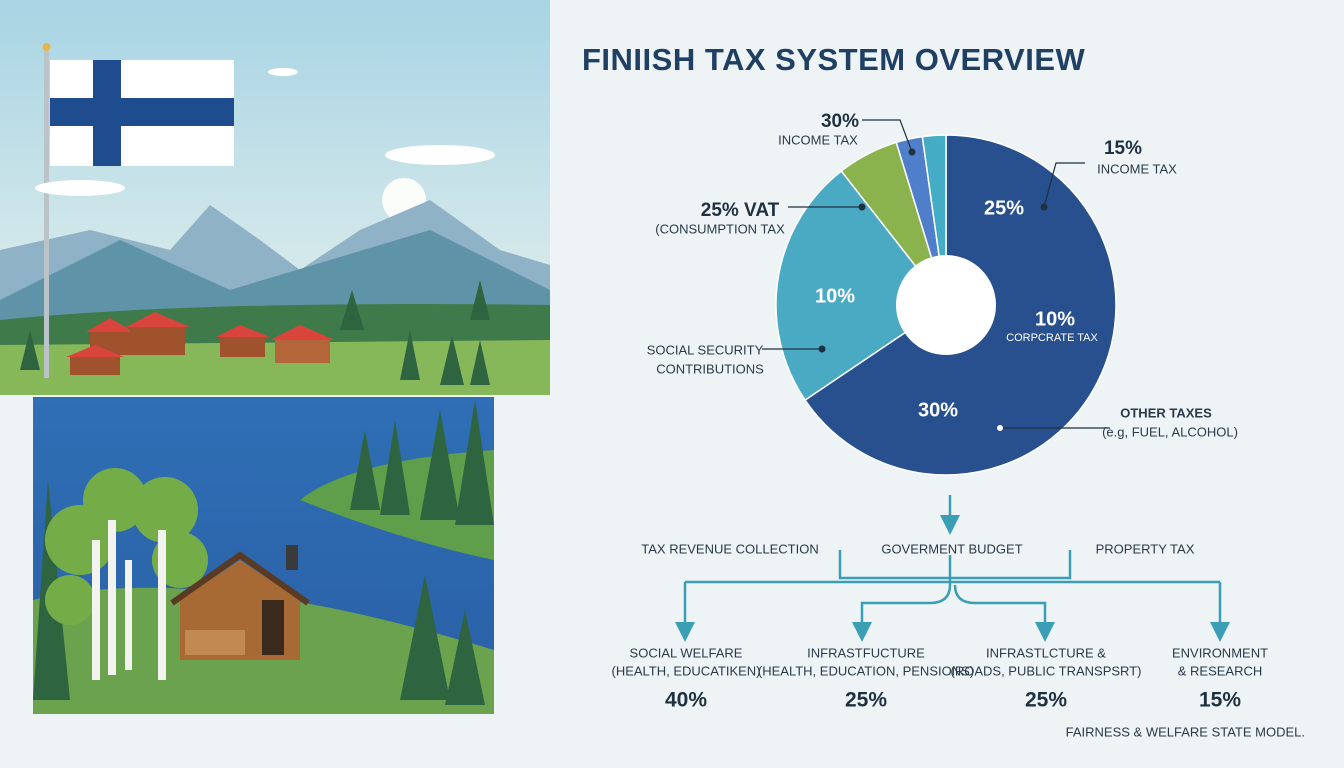 The image size is (1344, 768). Describe the element at coordinates (1052, 338) in the screenshot. I see `slice-sublabel: CORPCRATE TAX` at that location.